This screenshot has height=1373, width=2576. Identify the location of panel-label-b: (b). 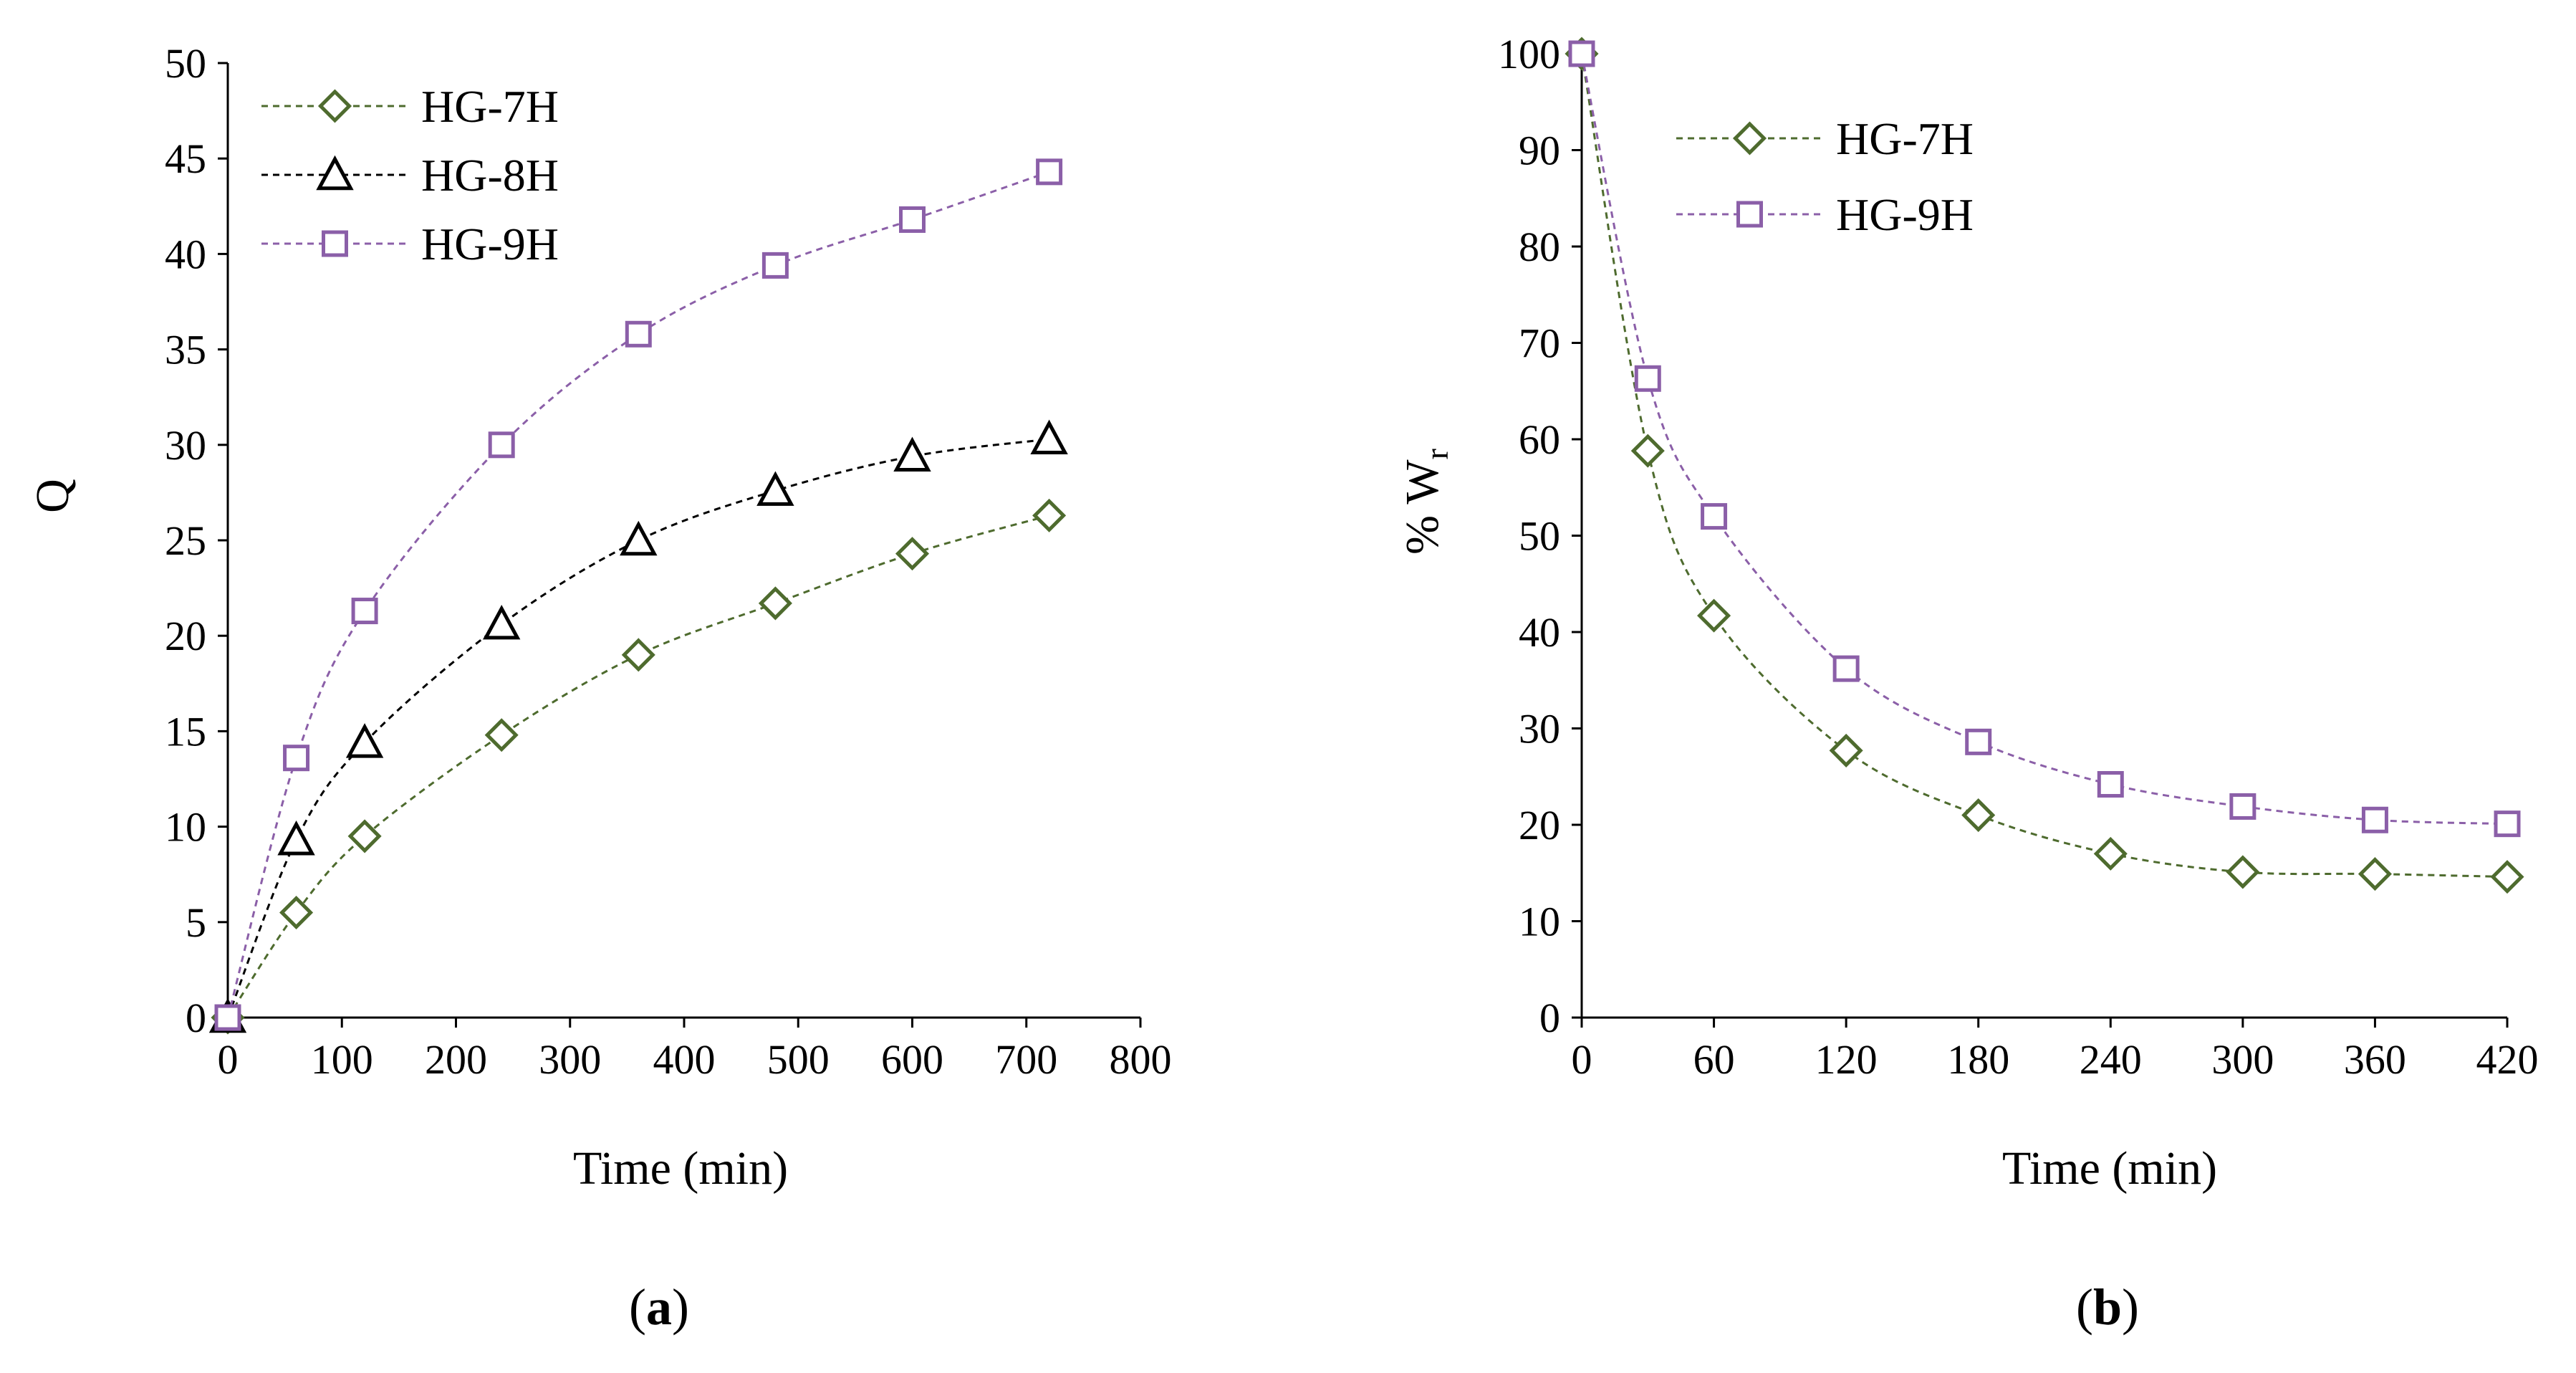
(2107, 1307).